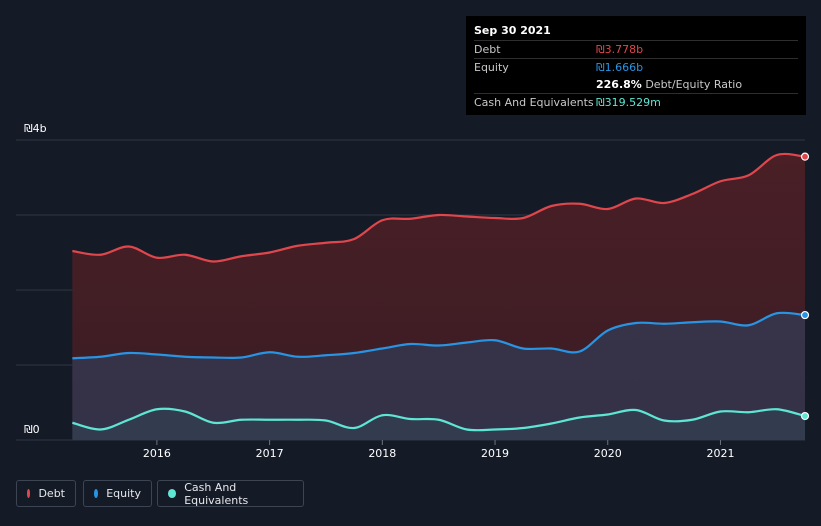  Describe the element at coordinates (619, 84) in the screenshot. I see `tooltip-ratio-value: 226.8%` at that location.